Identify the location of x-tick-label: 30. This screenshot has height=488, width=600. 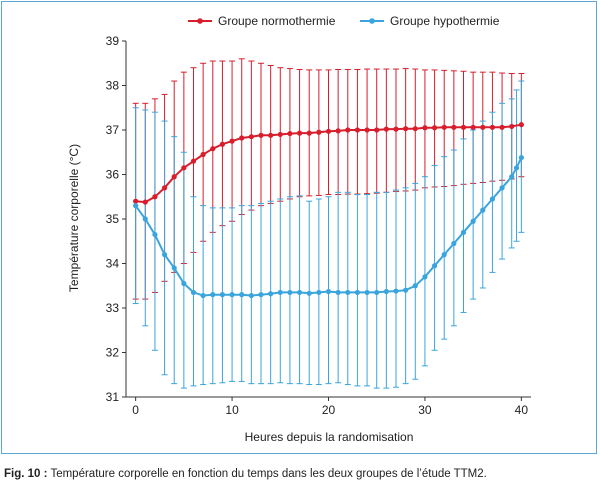
(425, 410).